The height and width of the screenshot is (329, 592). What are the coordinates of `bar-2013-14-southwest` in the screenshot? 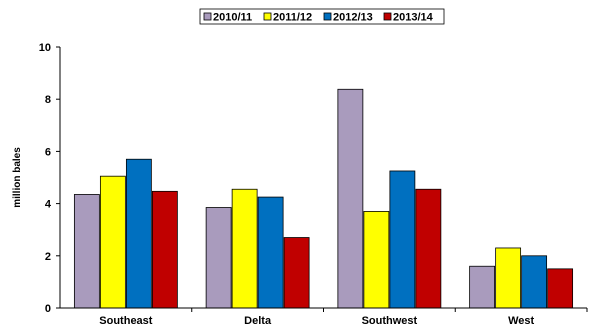 It's located at (428, 248).